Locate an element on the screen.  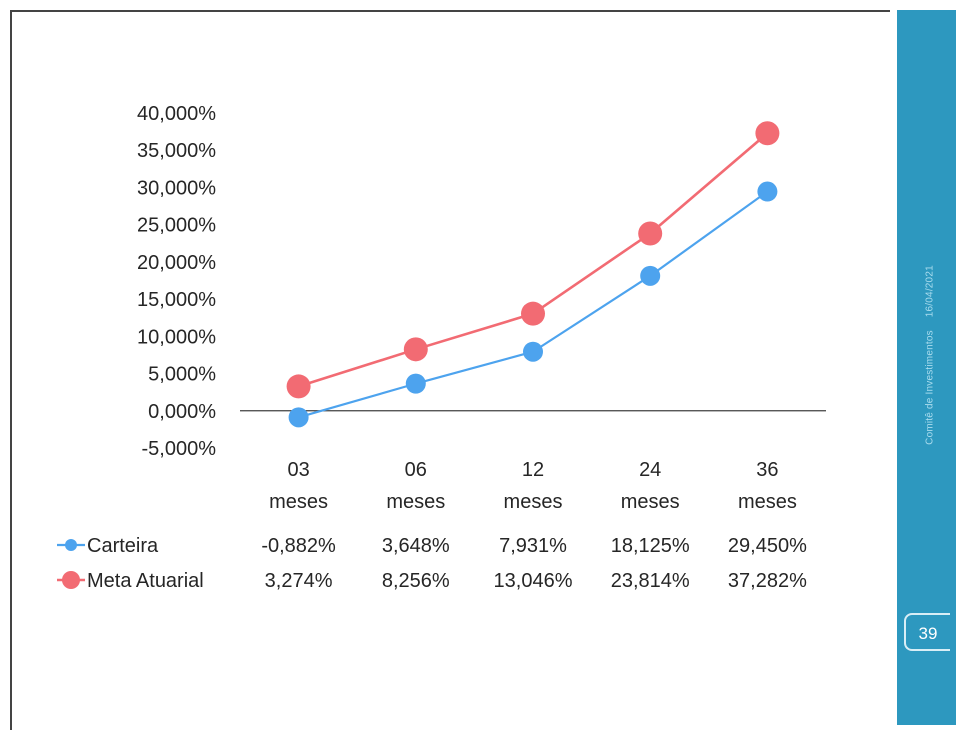
x-category-label: 12 is located at coordinates (533, 470).